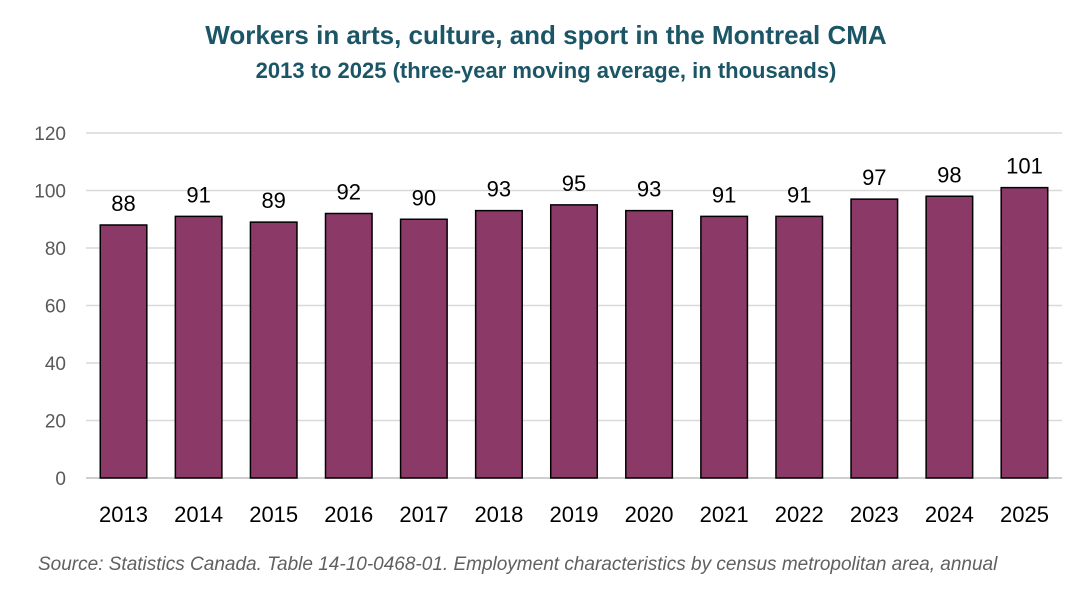 This screenshot has width=1092, height=600. Describe the element at coordinates (949, 514) in the screenshot. I see `x-tick-label: 2024` at that location.